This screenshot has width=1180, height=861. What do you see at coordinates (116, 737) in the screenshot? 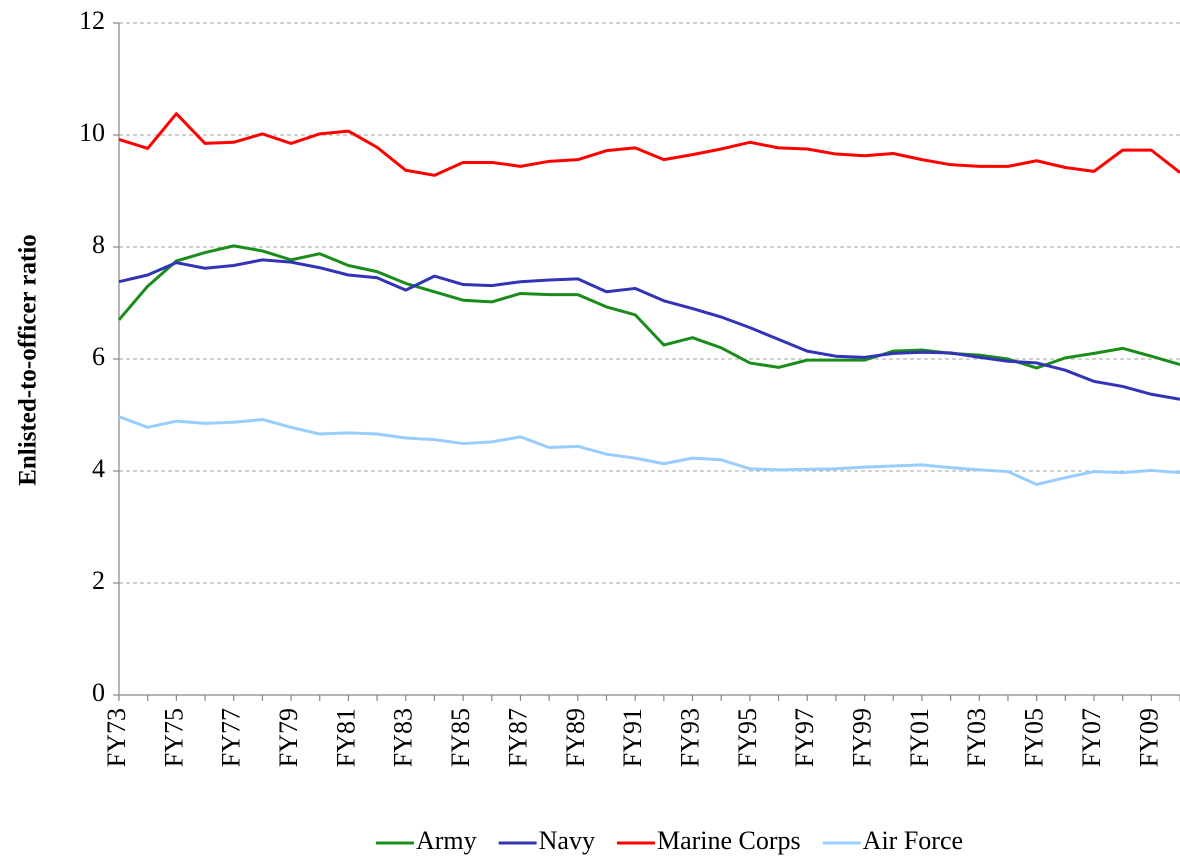
I see `x-tick-label: FY73` at bounding box center [116, 737].